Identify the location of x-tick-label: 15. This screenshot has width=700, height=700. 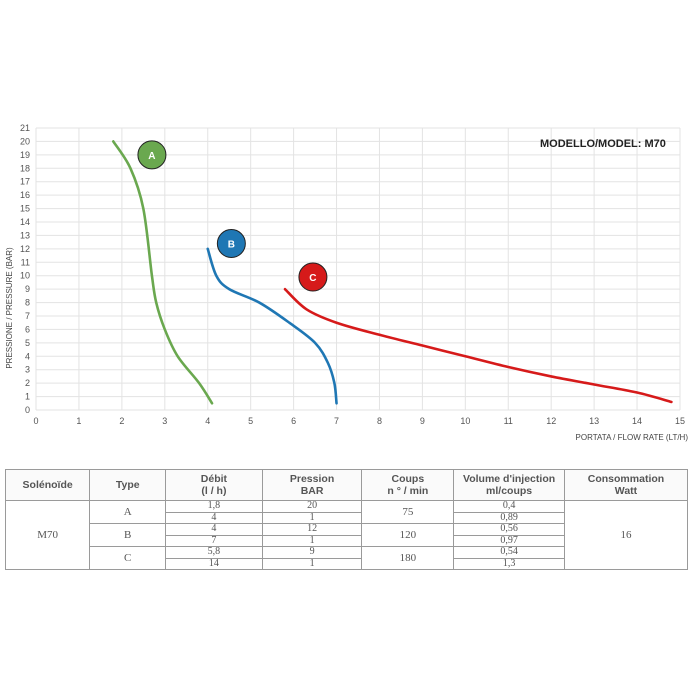
(680, 421).